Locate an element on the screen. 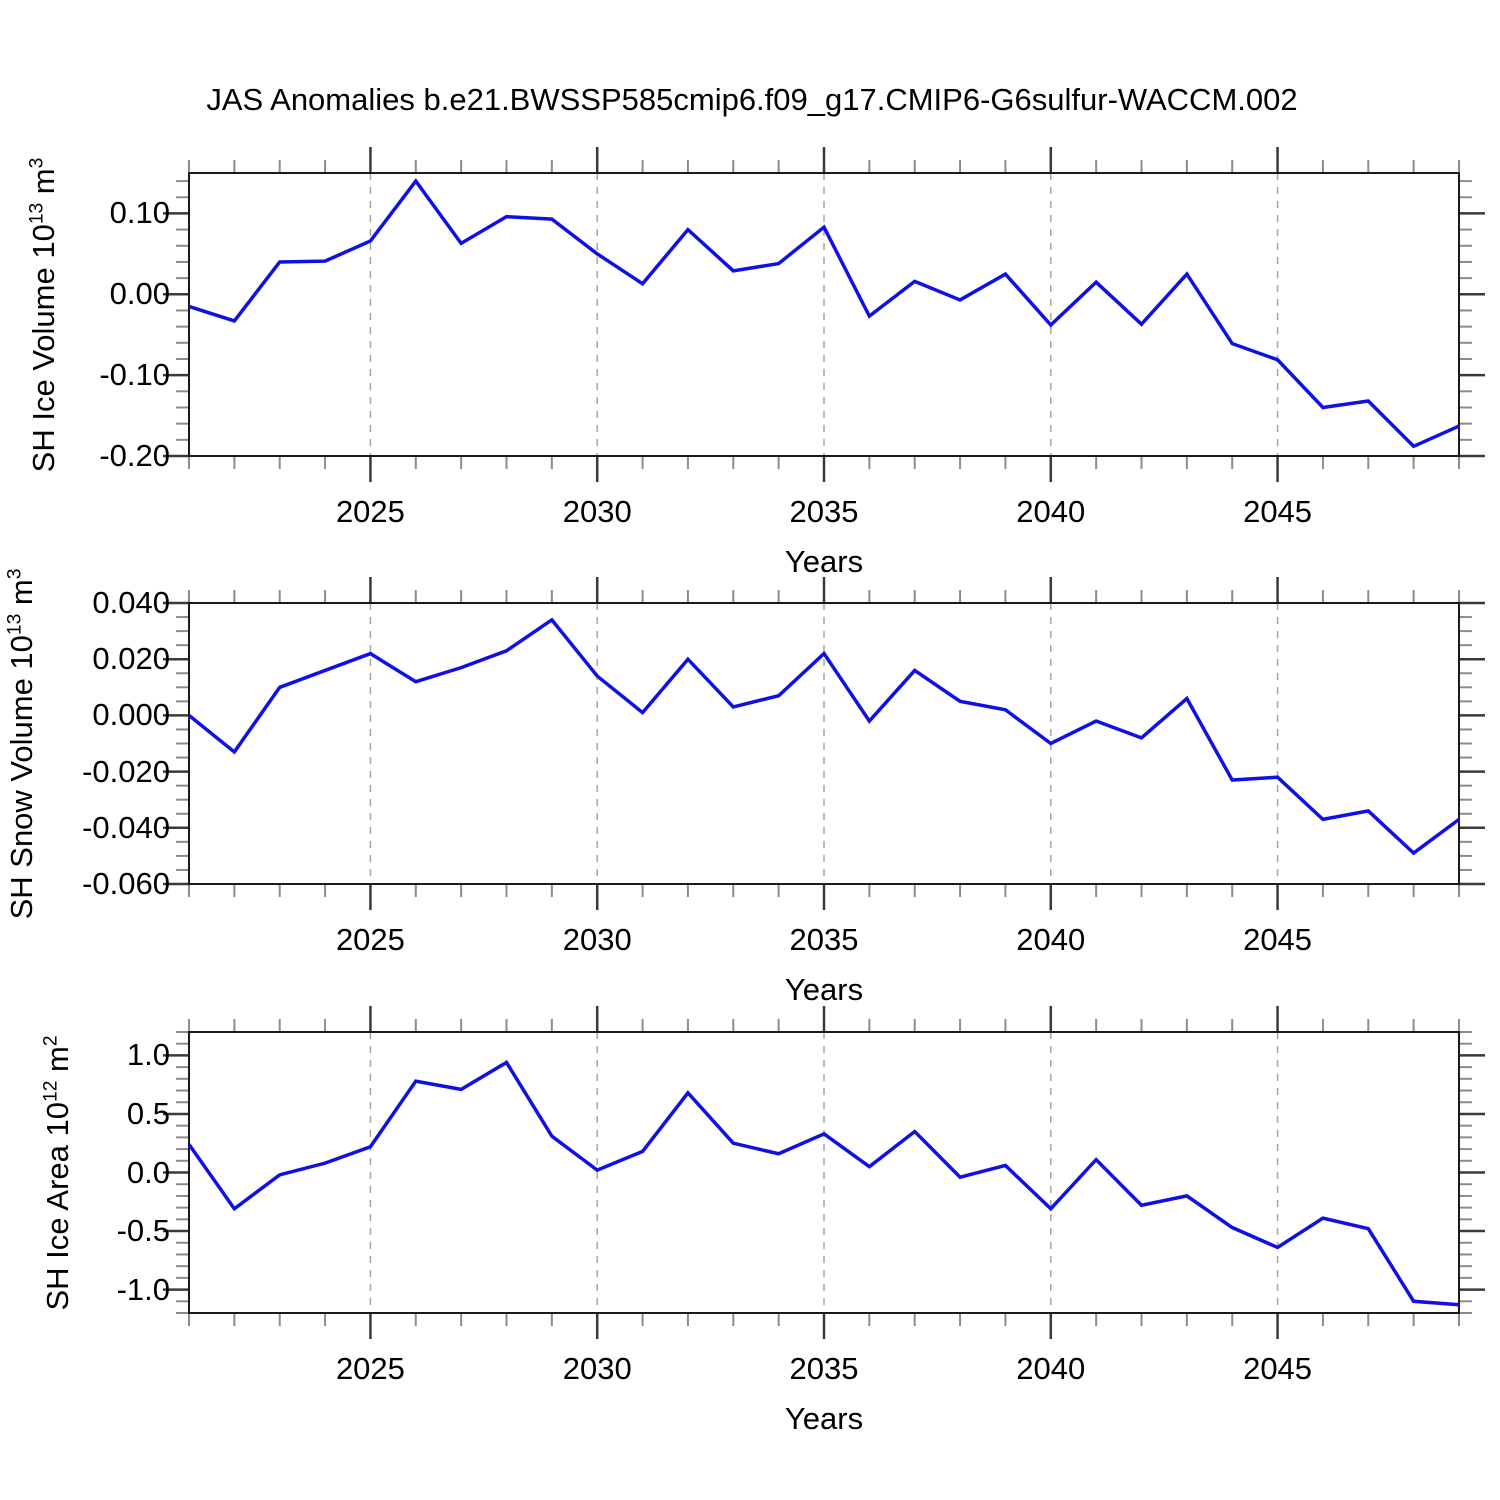 This screenshot has width=1500, height=1500. y-tick-label: 1.0 is located at coordinates (148, 1055).